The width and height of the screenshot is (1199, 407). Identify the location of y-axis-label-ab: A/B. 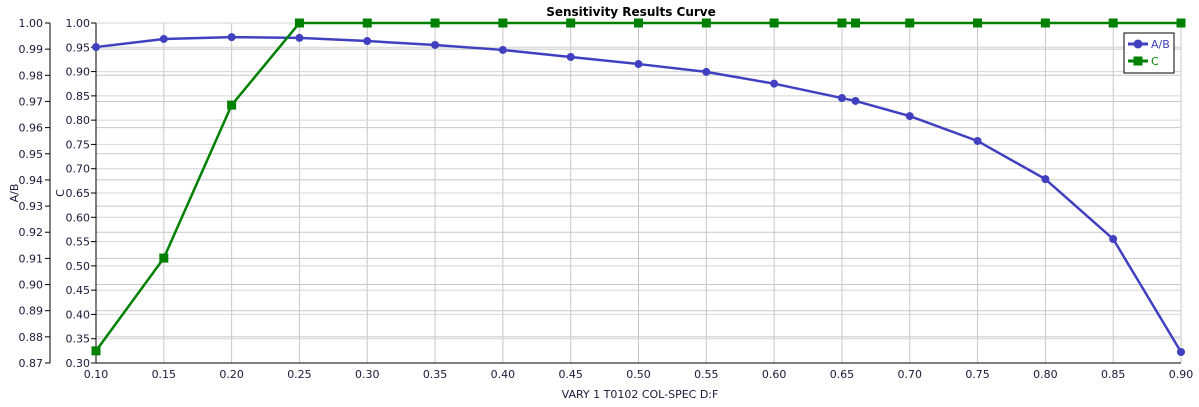
(14, 193).